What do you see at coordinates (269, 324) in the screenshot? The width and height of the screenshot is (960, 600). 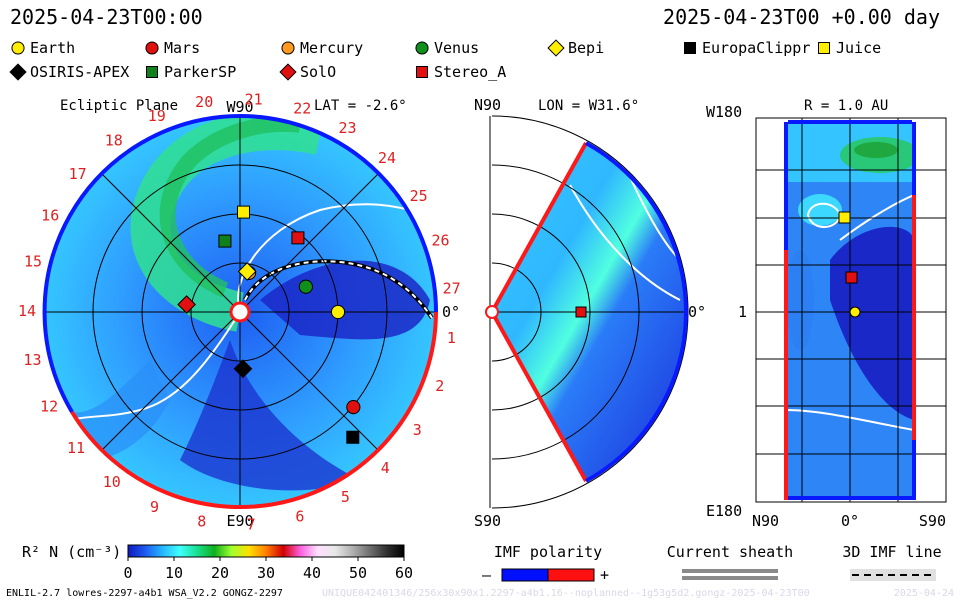 I see `ecliptic-markers` at bounding box center [269, 324].